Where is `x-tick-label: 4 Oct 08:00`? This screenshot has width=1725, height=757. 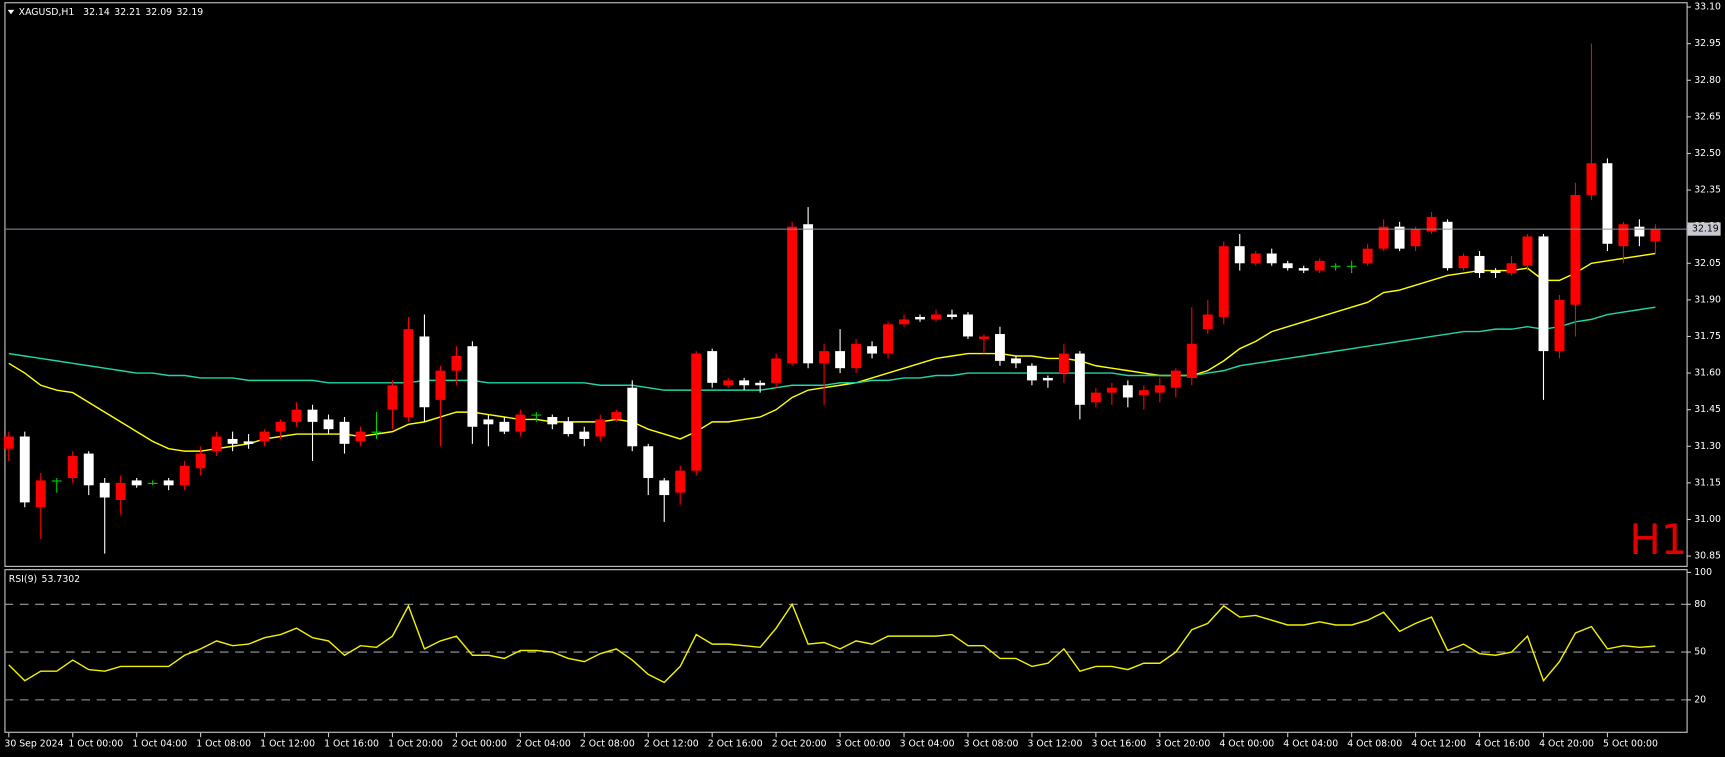
x-tick-label: 4 Oct 08:00 is located at coordinates (1374, 743).